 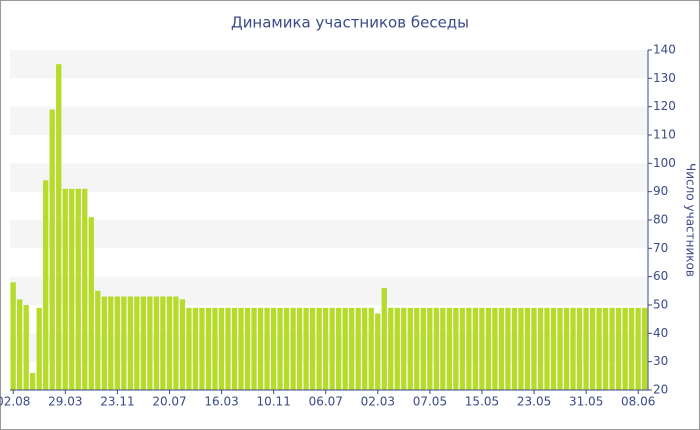 I want to click on x-tick-label: 16.03, so click(x=221, y=402).